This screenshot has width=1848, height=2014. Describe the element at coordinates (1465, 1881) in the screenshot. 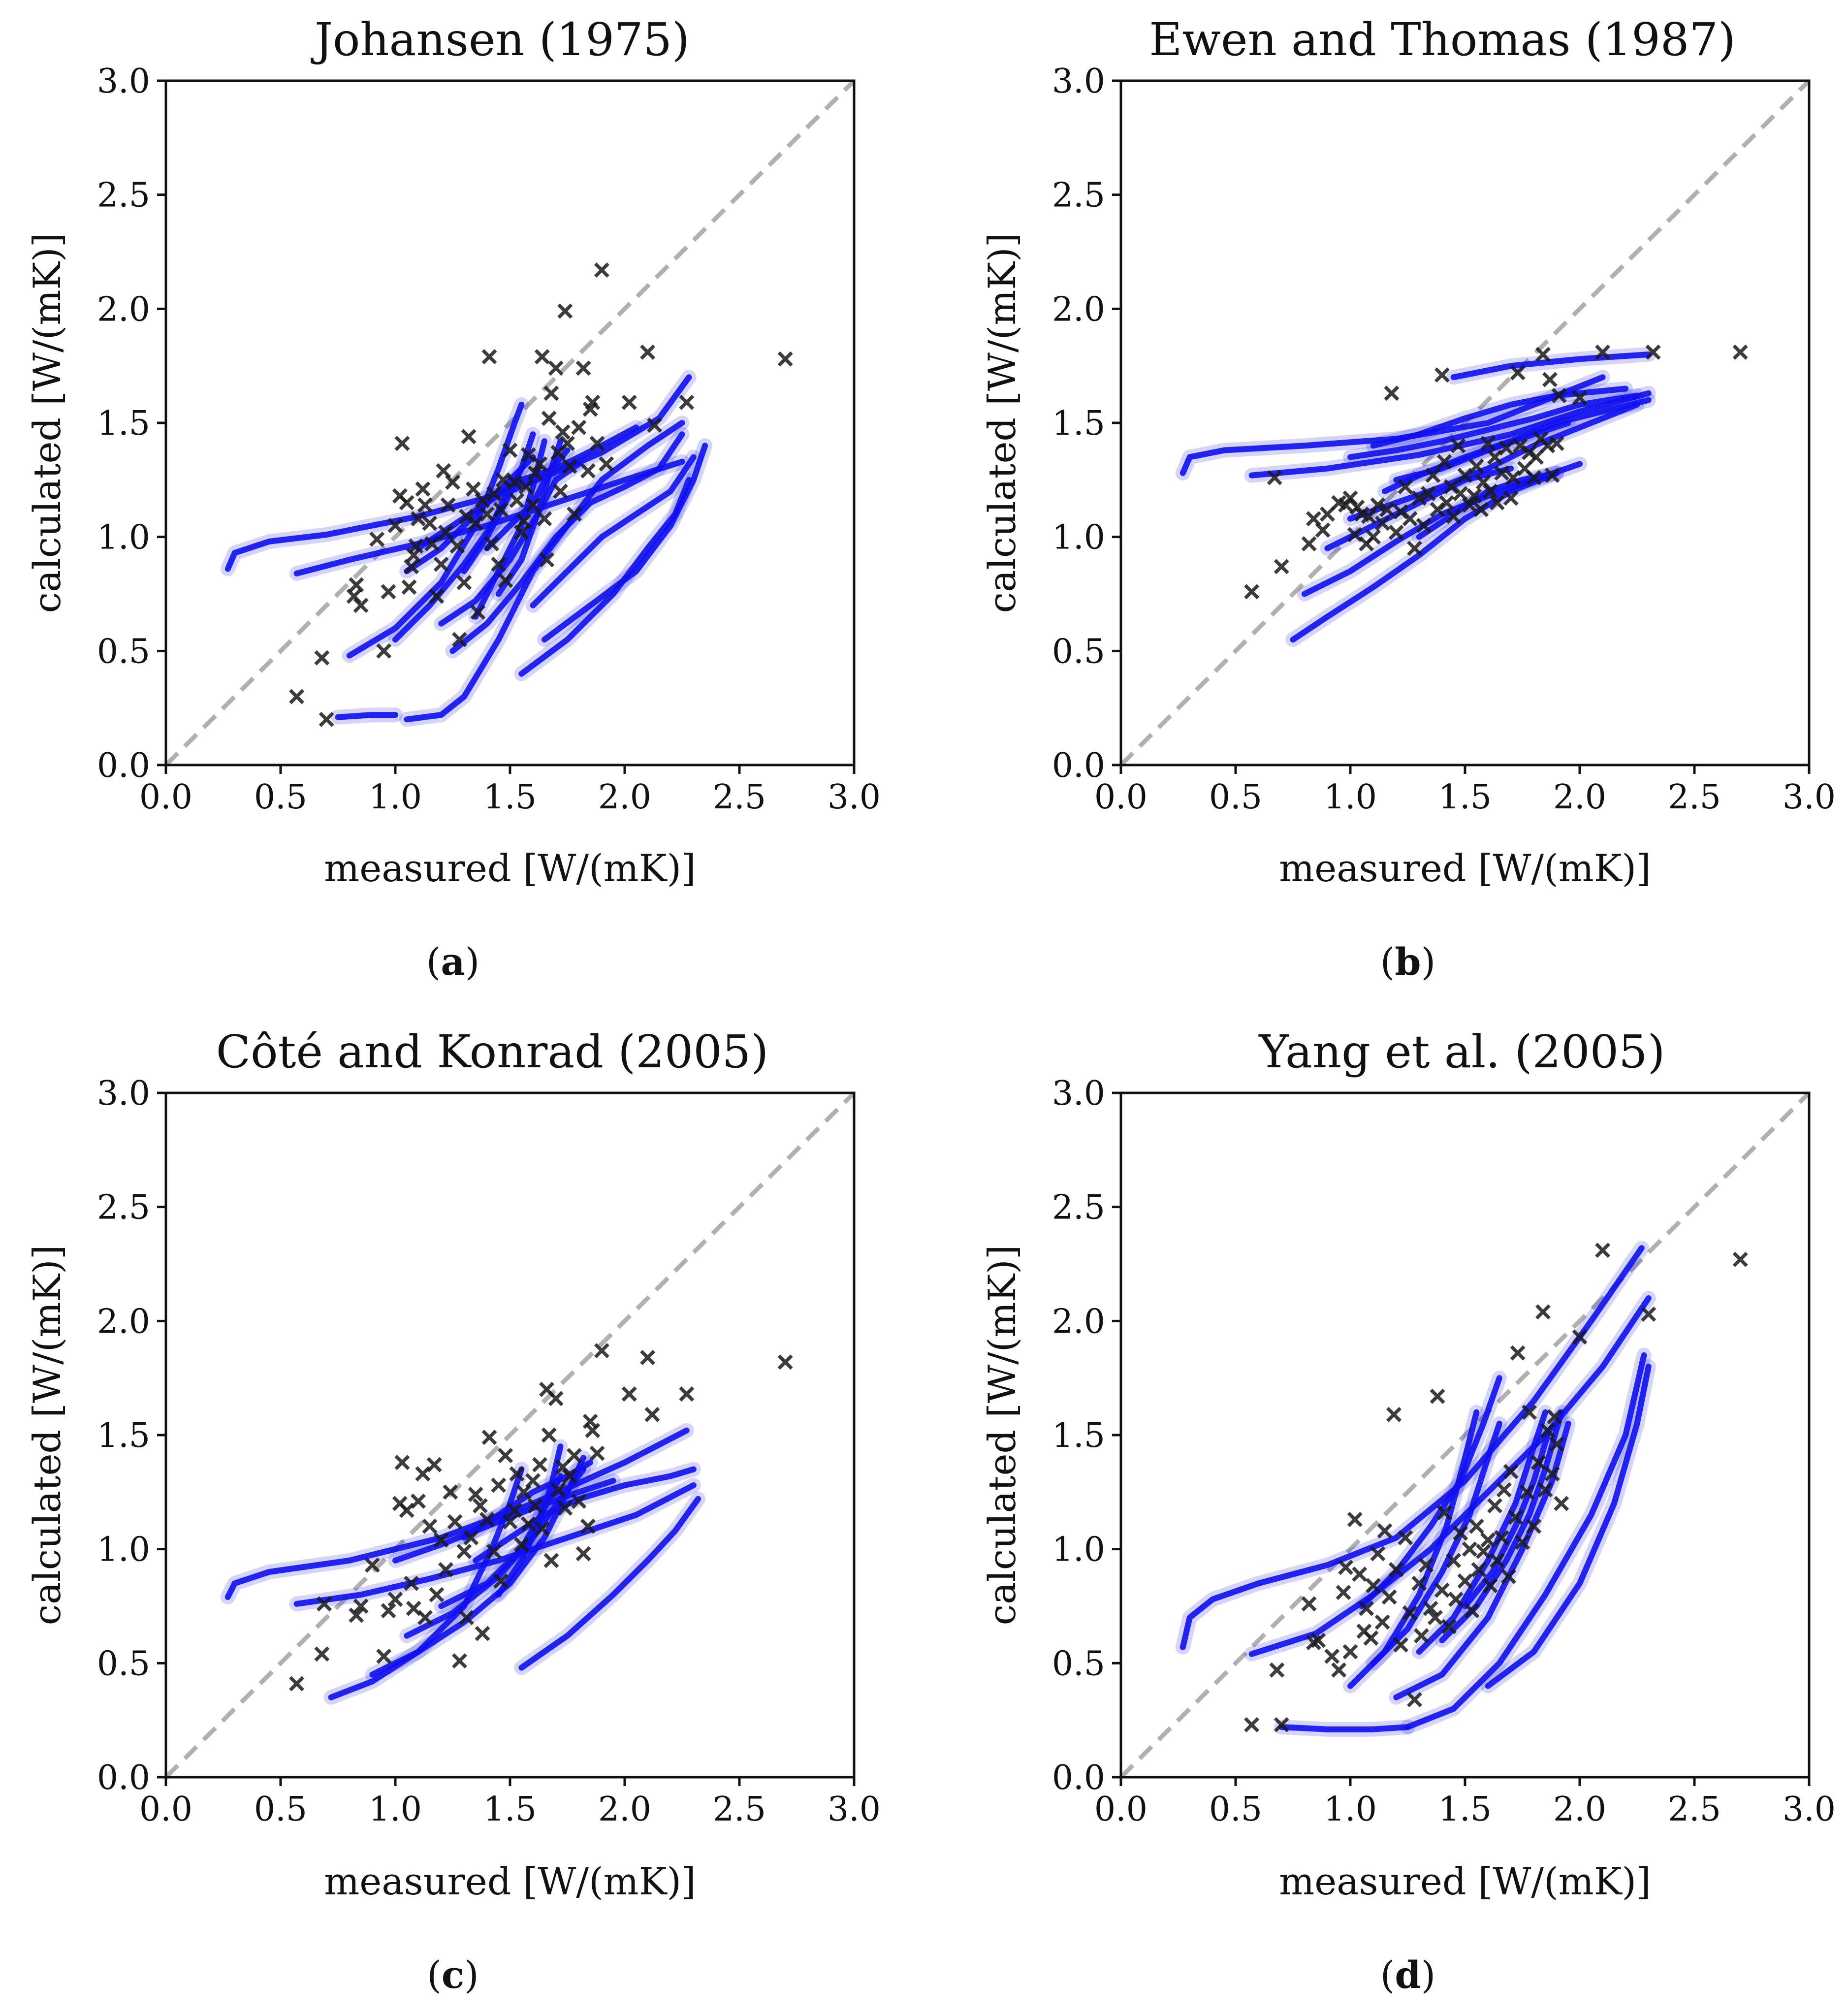

I see `x-axis-label: measured [W/(mK)]` at that location.